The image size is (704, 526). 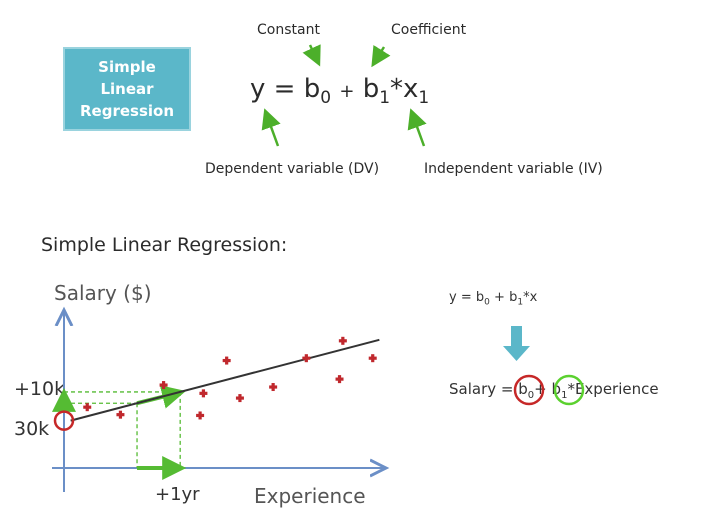 What do you see at coordinates (271, 127) in the screenshot?
I see `dv-arrow-icon` at bounding box center [271, 127].